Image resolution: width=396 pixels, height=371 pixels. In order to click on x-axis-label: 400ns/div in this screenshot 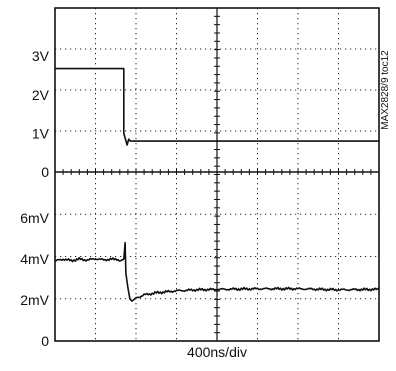, I will do `click(217, 352)`.